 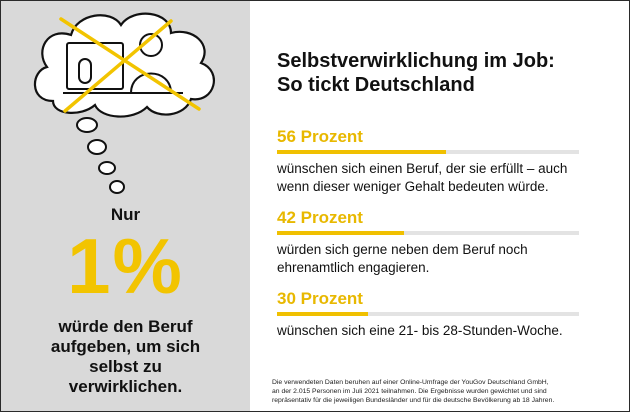 I want to click on left-text-line: würde den Beruf, so click(x=125, y=326).